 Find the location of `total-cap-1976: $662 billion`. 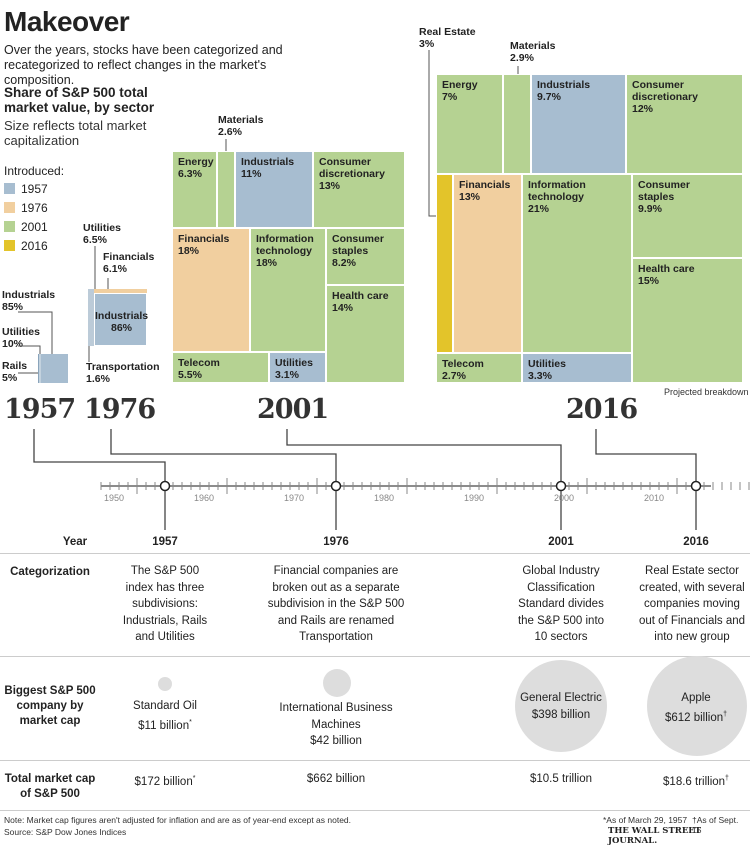

total-cap-1976: $662 billion is located at coordinates (336, 779).